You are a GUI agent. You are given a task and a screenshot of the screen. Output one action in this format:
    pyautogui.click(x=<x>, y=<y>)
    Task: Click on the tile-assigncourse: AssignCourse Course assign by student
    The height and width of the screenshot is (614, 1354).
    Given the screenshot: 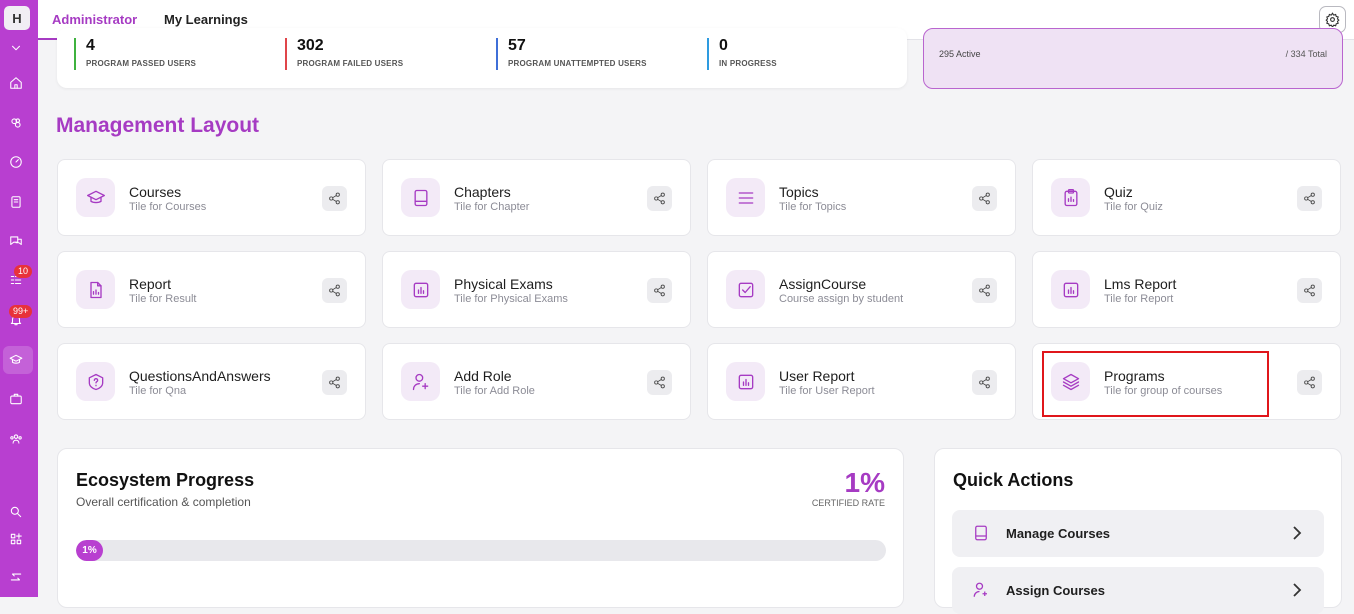 What is the action you would take?
    pyautogui.click(x=861, y=289)
    